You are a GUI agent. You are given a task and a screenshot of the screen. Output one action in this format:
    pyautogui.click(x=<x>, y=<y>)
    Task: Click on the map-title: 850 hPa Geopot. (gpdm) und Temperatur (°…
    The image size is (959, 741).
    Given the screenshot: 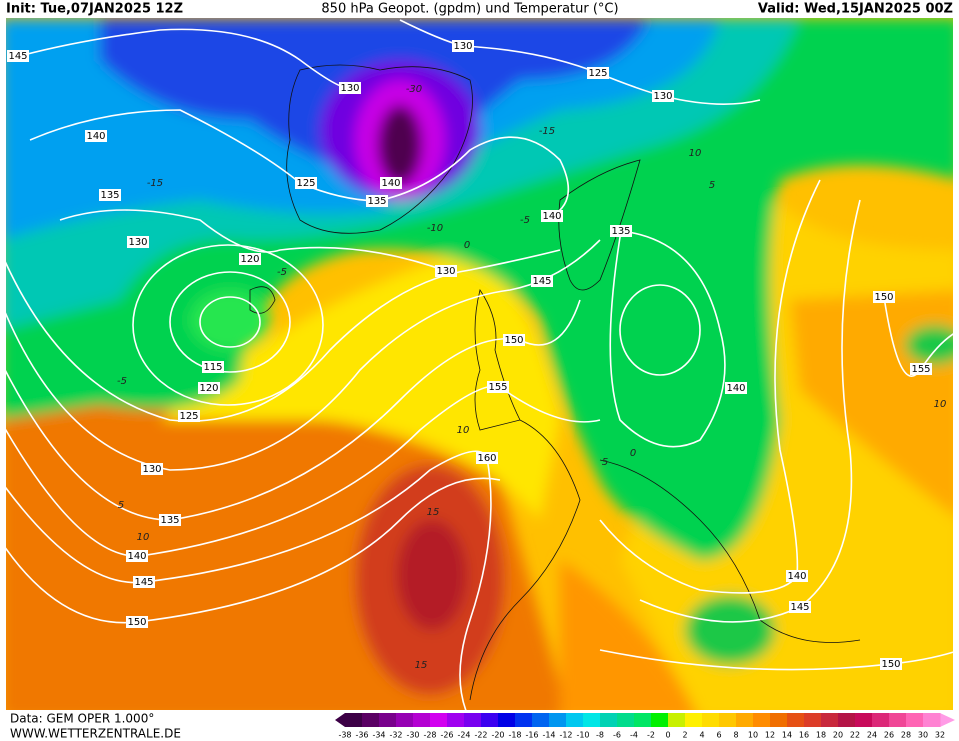 What is the action you would take?
    pyautogui.click(x=469, y=9)
    